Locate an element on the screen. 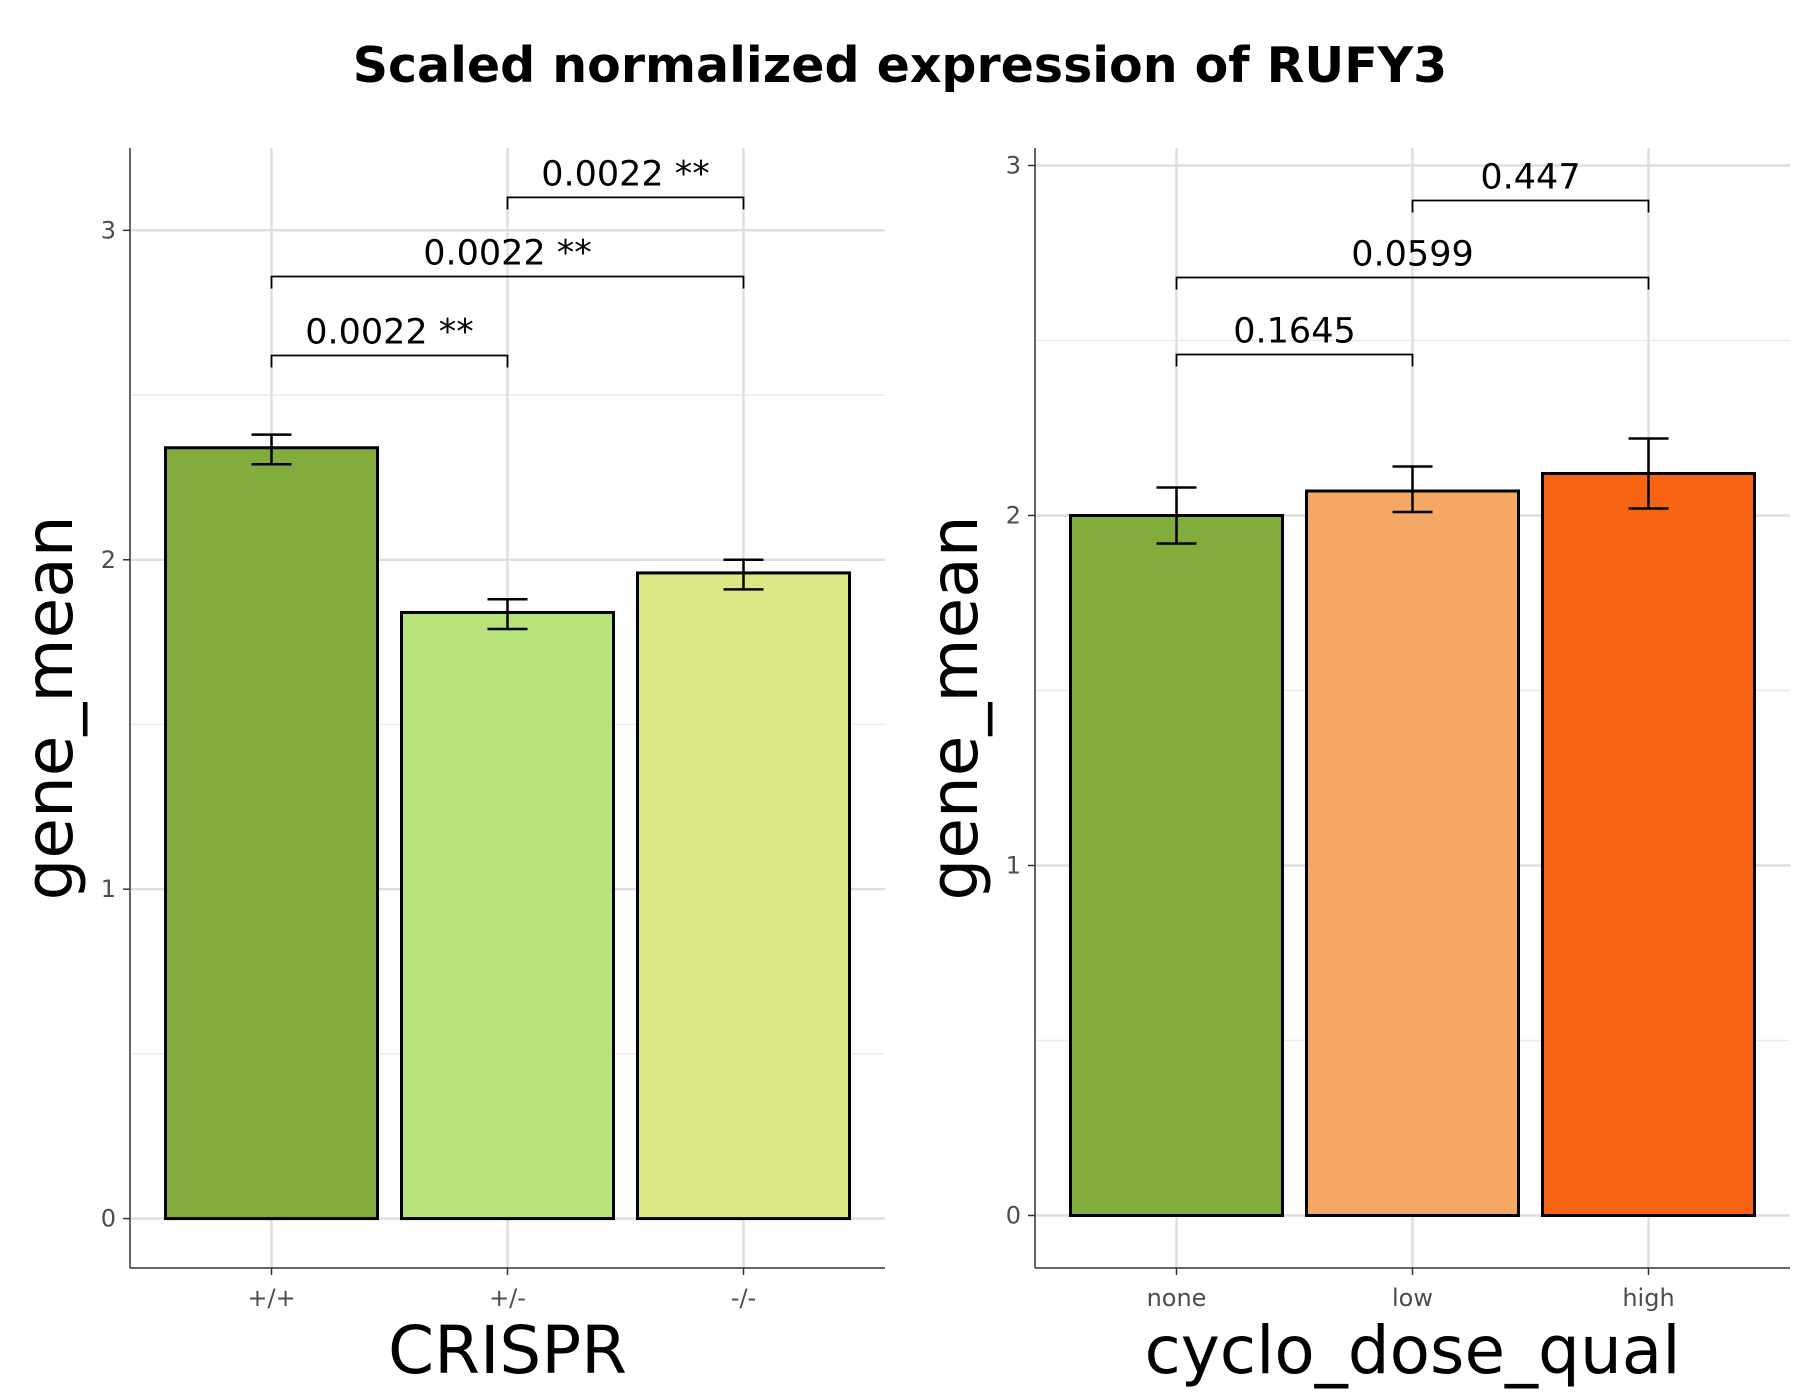 The height and width of the screenshot is (1400, 1800). x-tick-label: -/- is located at coordinates (743, 1298).